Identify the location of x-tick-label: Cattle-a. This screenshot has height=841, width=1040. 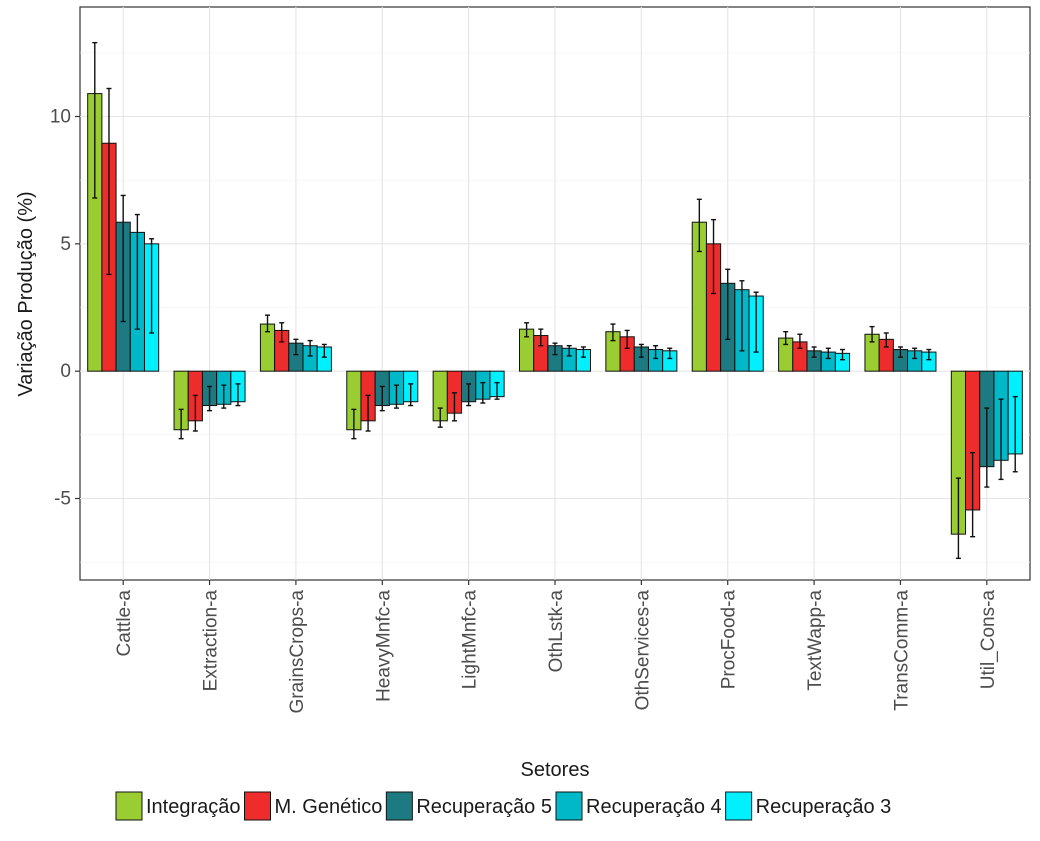
(124, 623).